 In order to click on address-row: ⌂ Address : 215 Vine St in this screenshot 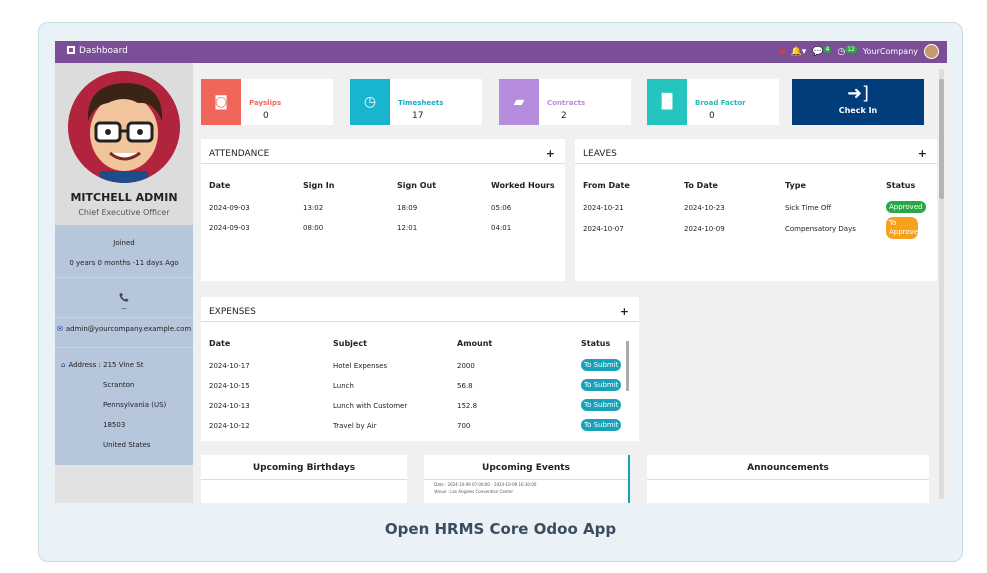, I will do `click(102, 365)`.